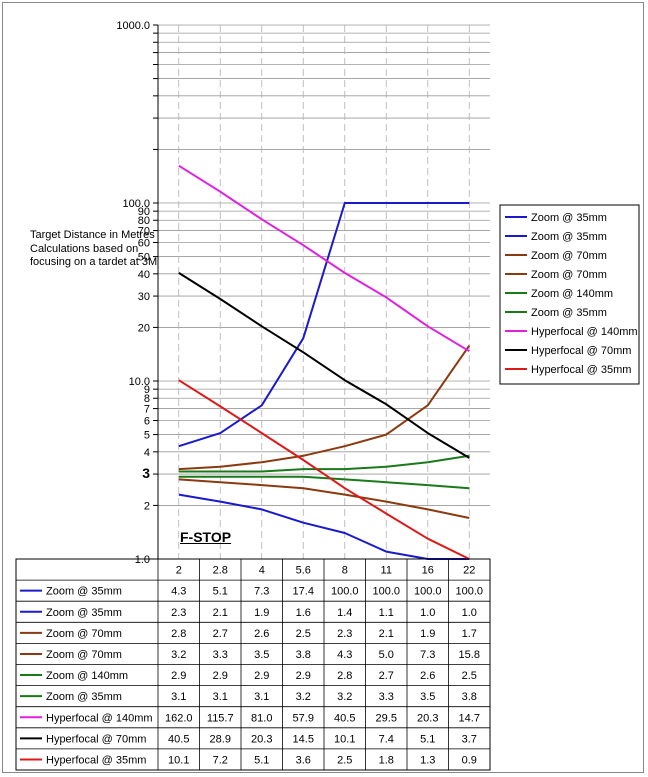  Describe the element at coordinates (386, 613) in the screenshot. I see `table-cell: 1.1` at that location.